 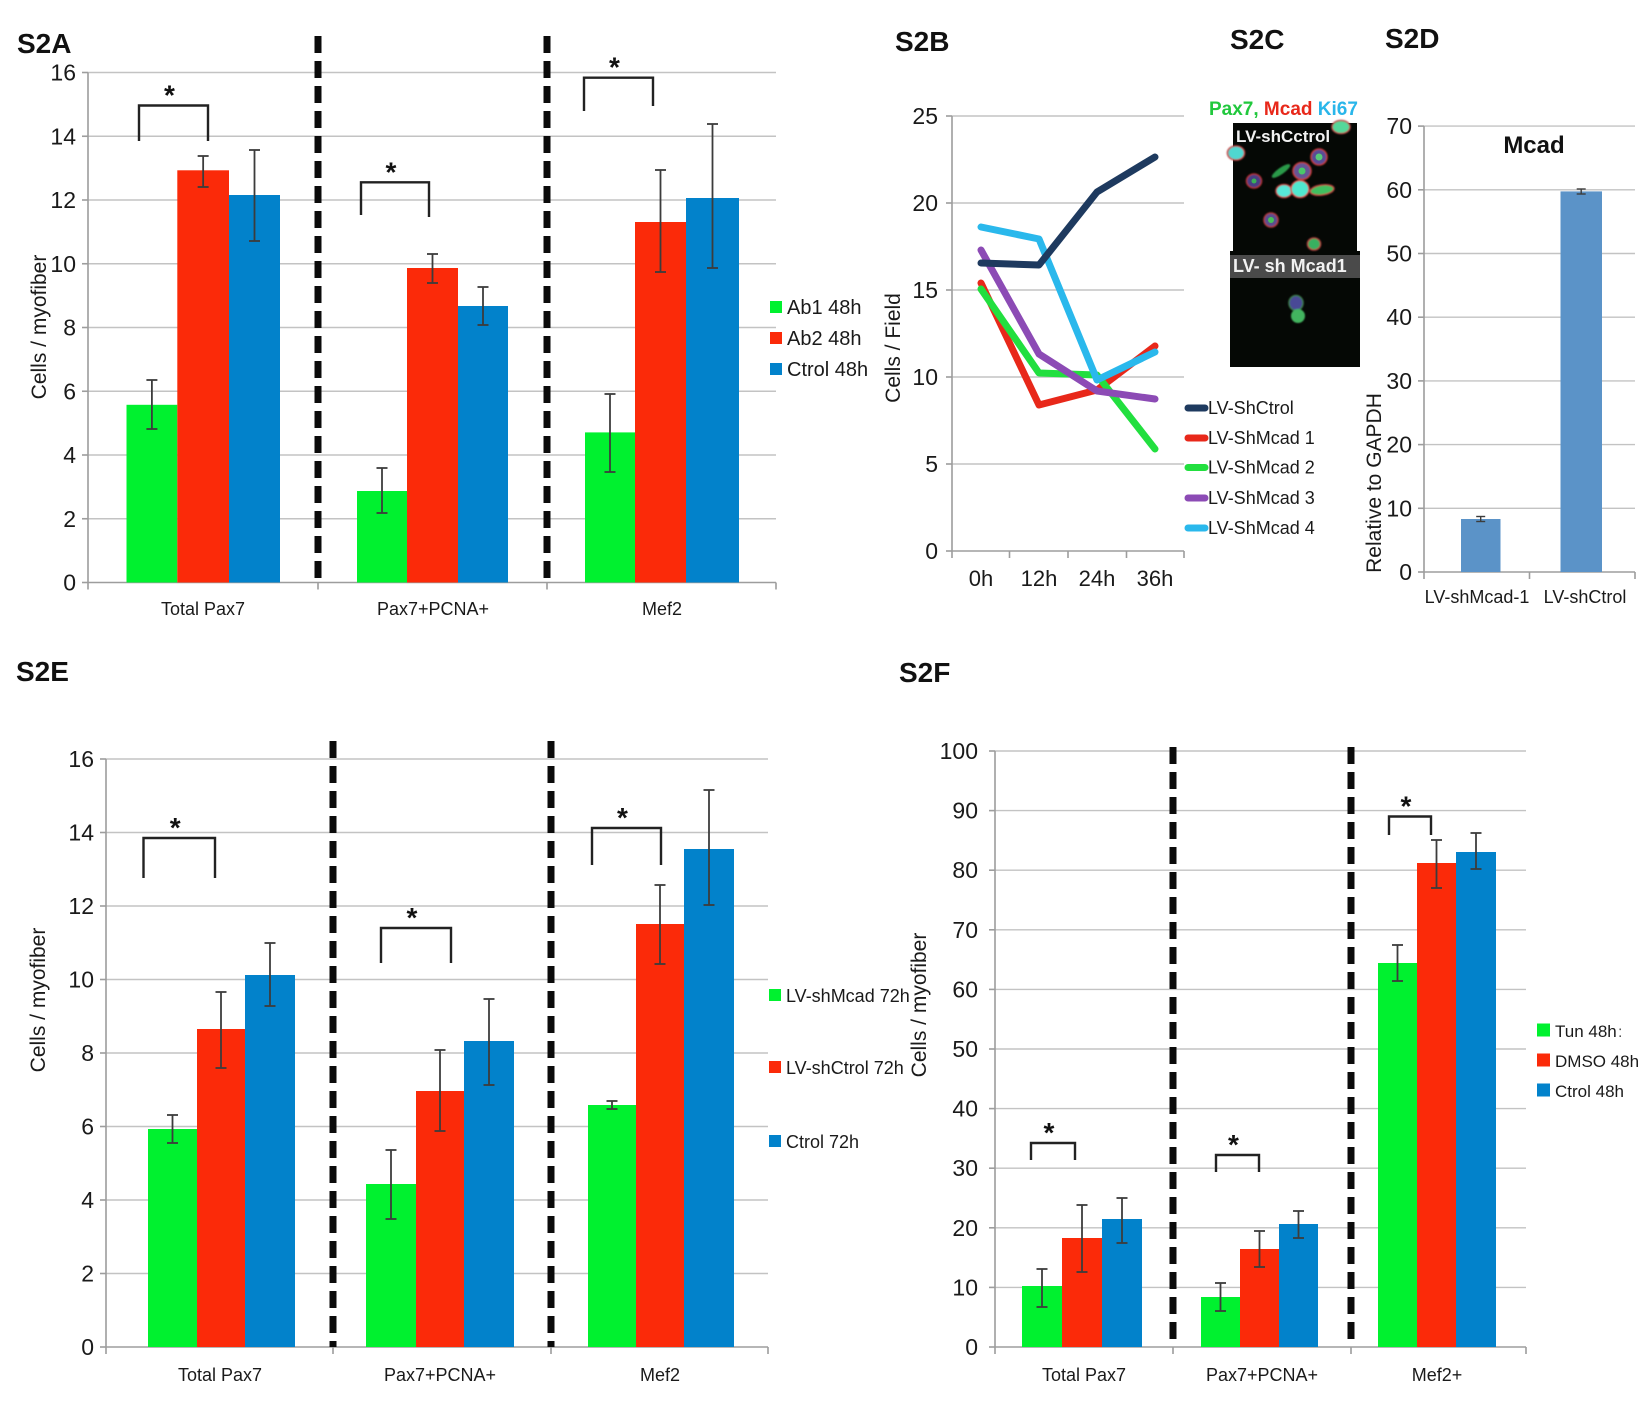 I want to click on svg-text: LV-ShMcad 1, so click(x=1261, y=438).